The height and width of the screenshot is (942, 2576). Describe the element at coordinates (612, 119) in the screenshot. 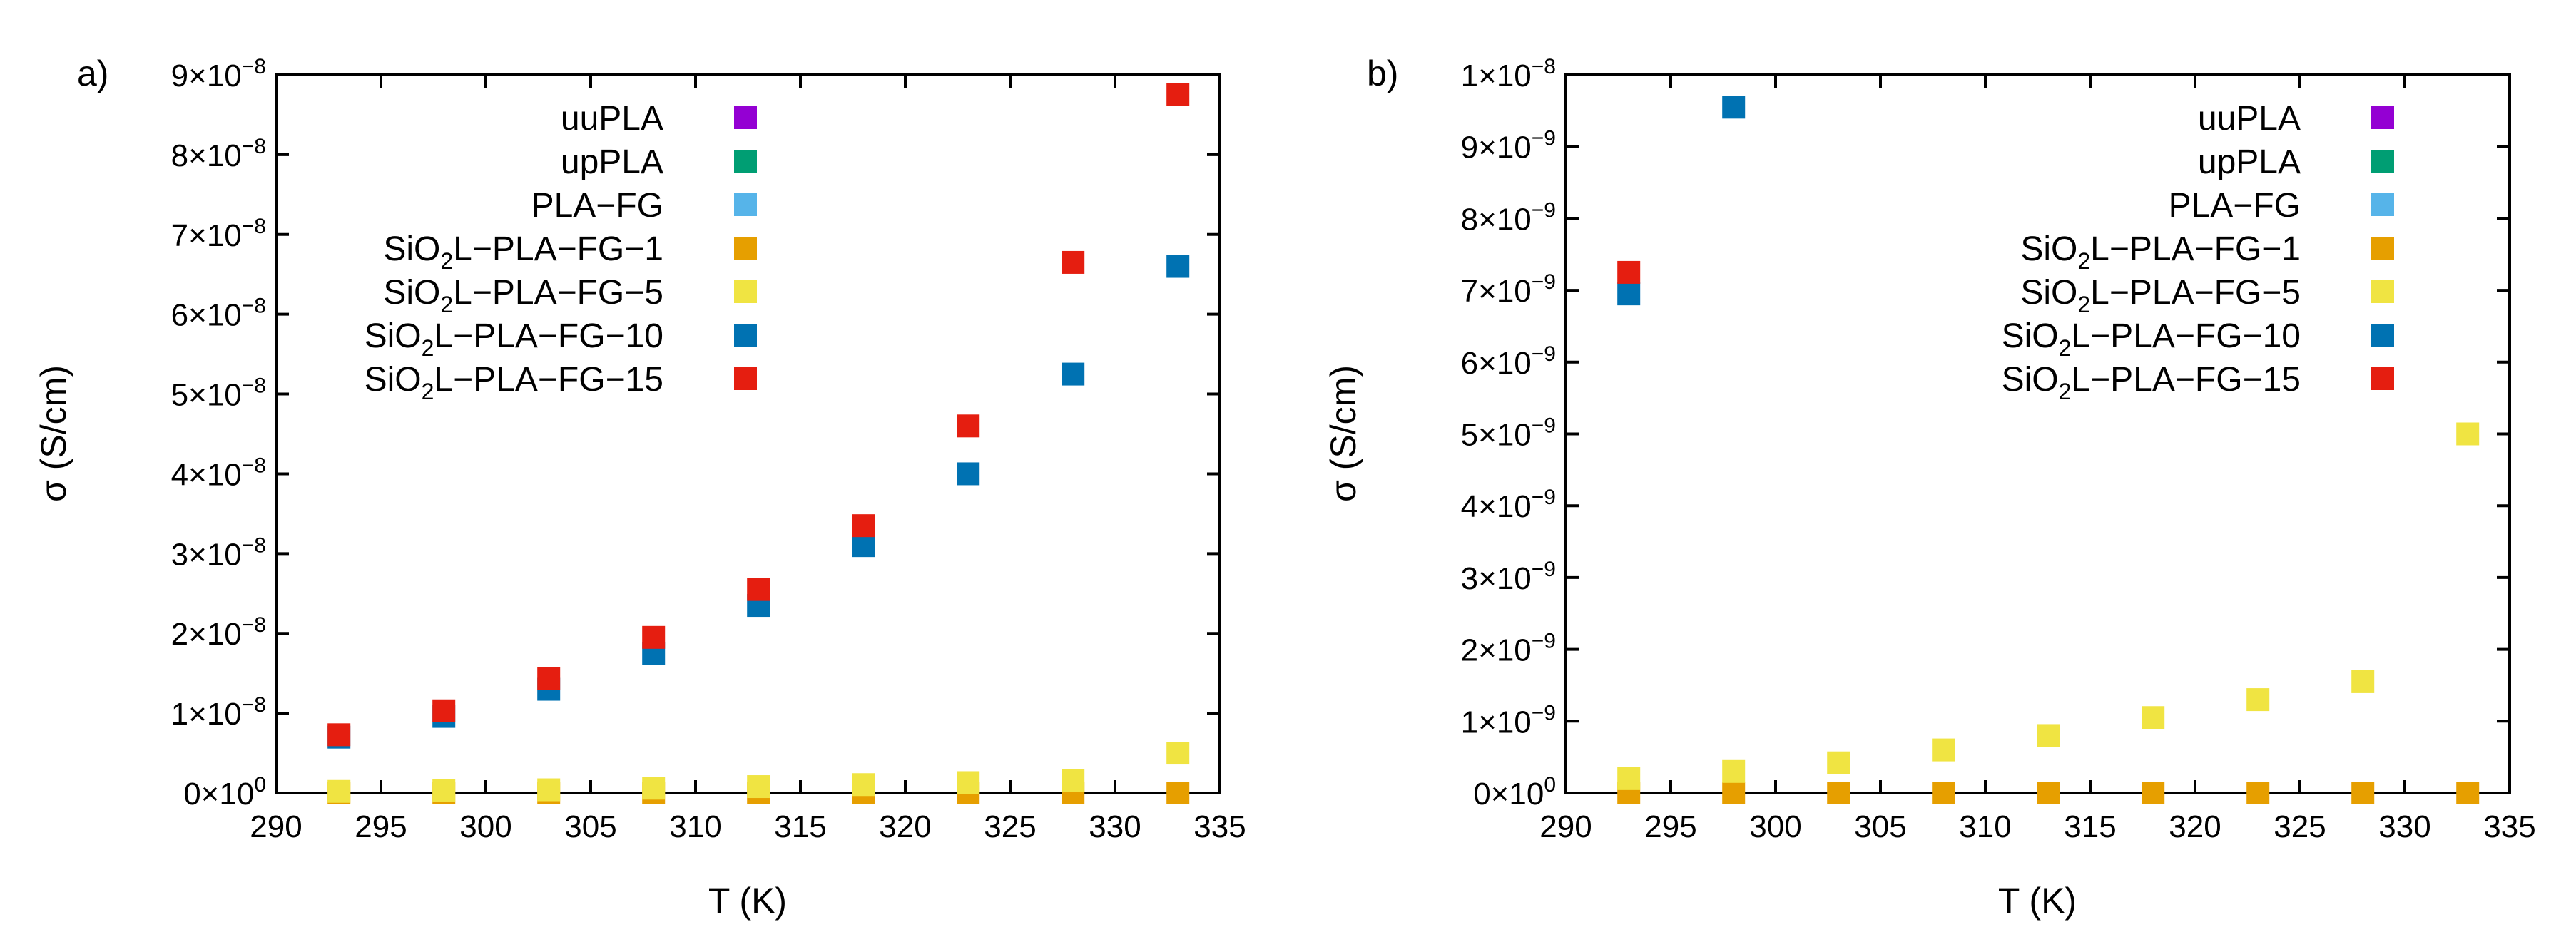

I see `legend-label: uuPLA` at that location.